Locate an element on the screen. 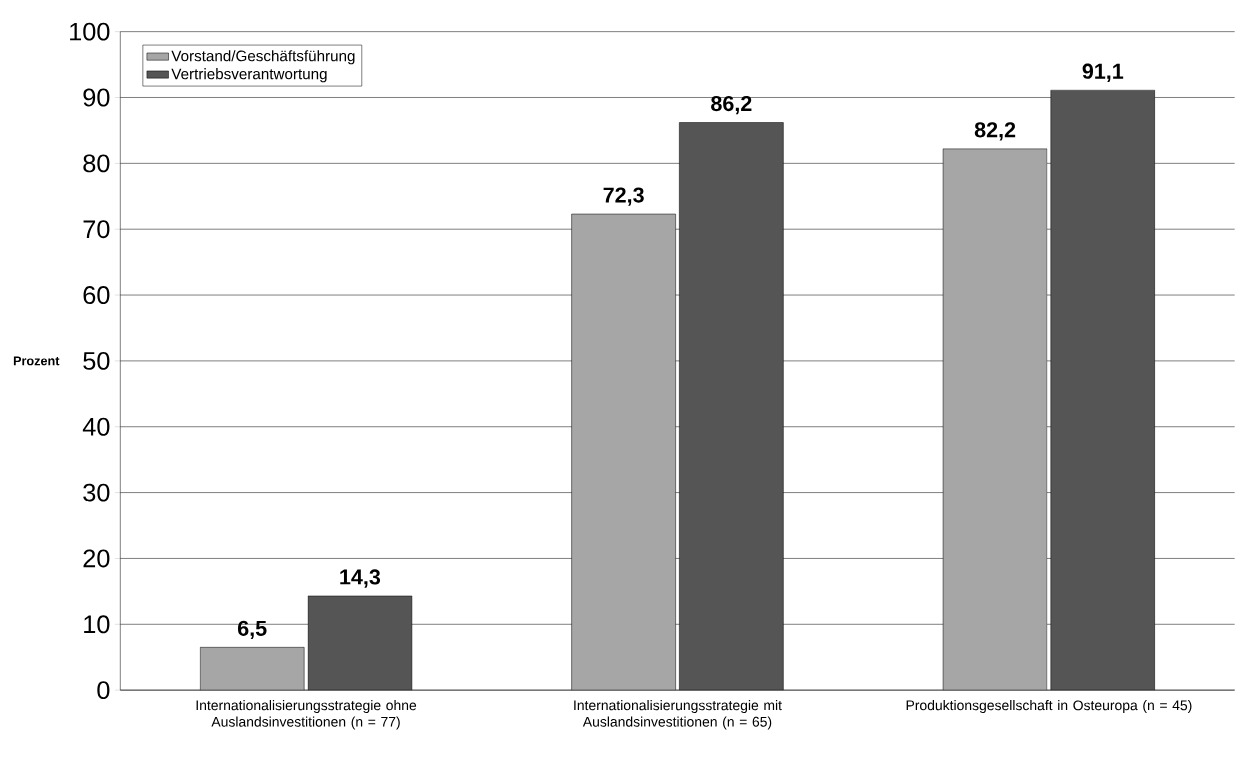  legend-label: Vertriebsverantwortung is located at coordinates (249, 75).